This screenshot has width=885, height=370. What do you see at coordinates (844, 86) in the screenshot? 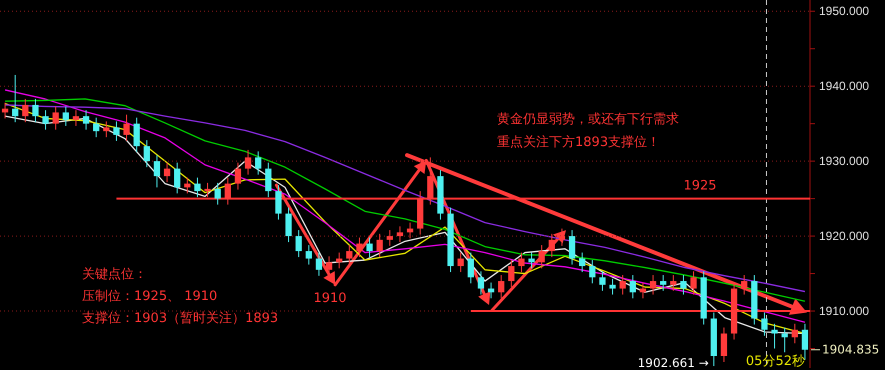
I see `y-tick-label: 1940.000` at bounding box center [844, 86].